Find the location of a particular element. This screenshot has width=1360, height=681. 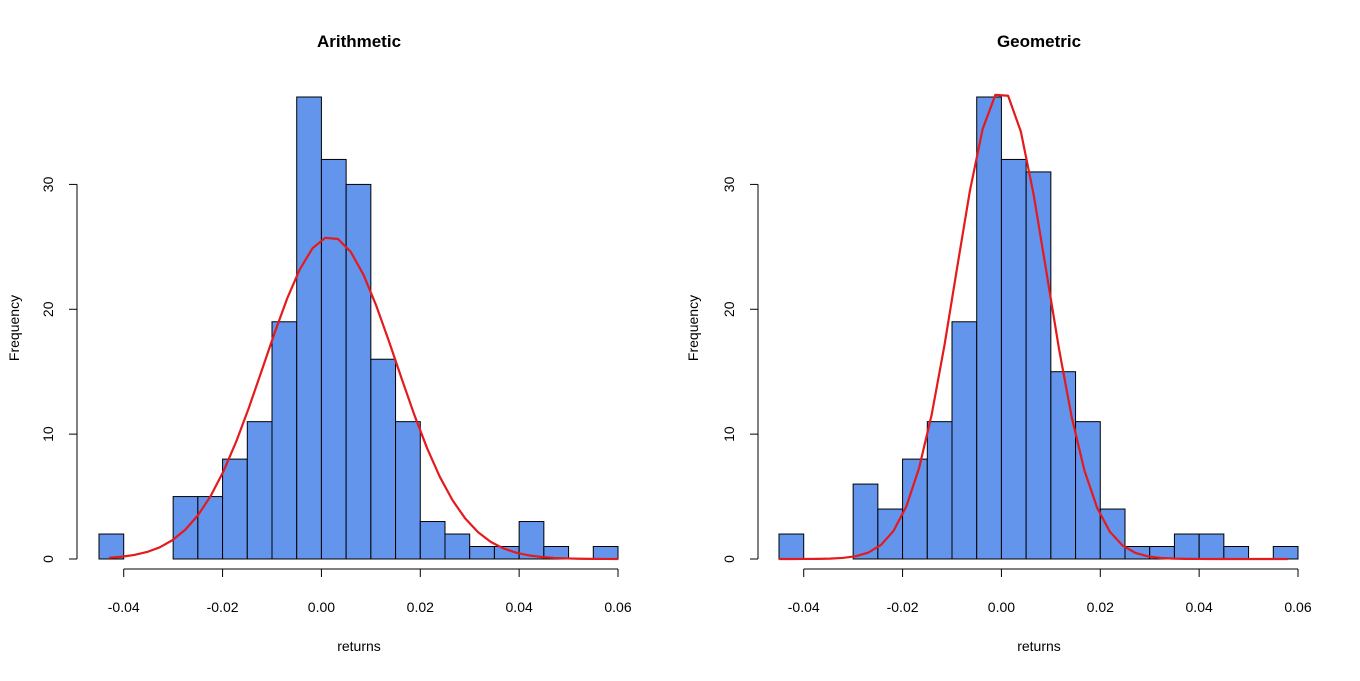

chart-title: Arithmetic is located at coordinates (359, 41).